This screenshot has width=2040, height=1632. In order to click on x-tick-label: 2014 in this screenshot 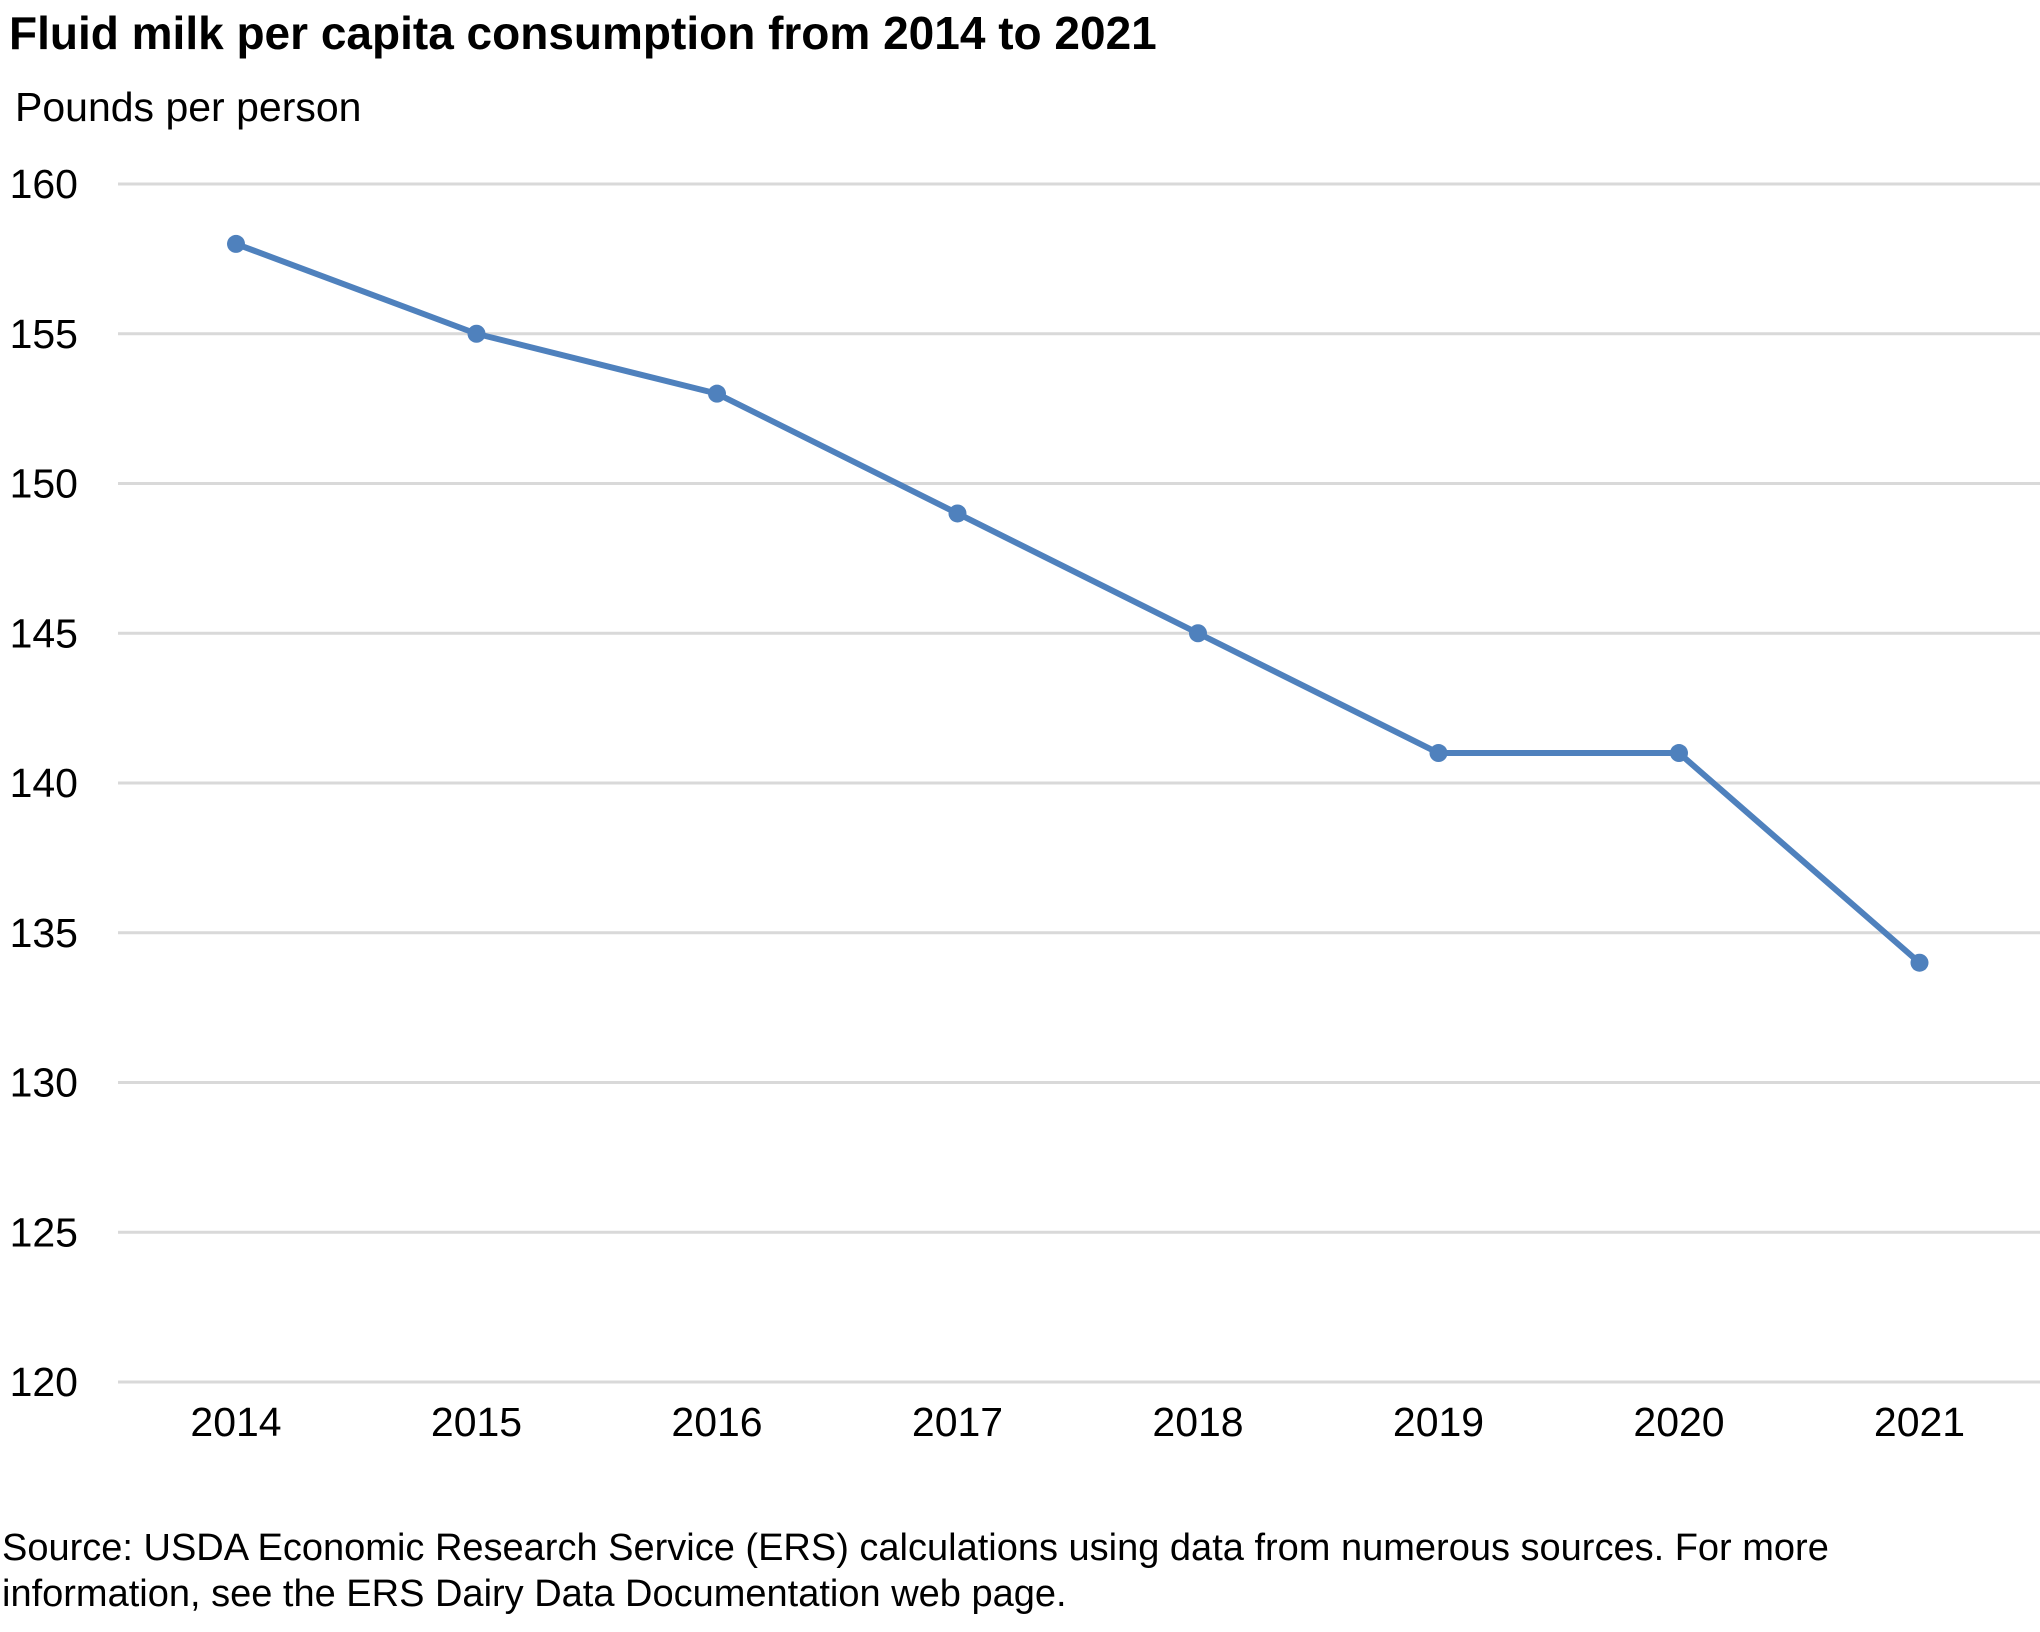, I will do `click(235, 1422)`.